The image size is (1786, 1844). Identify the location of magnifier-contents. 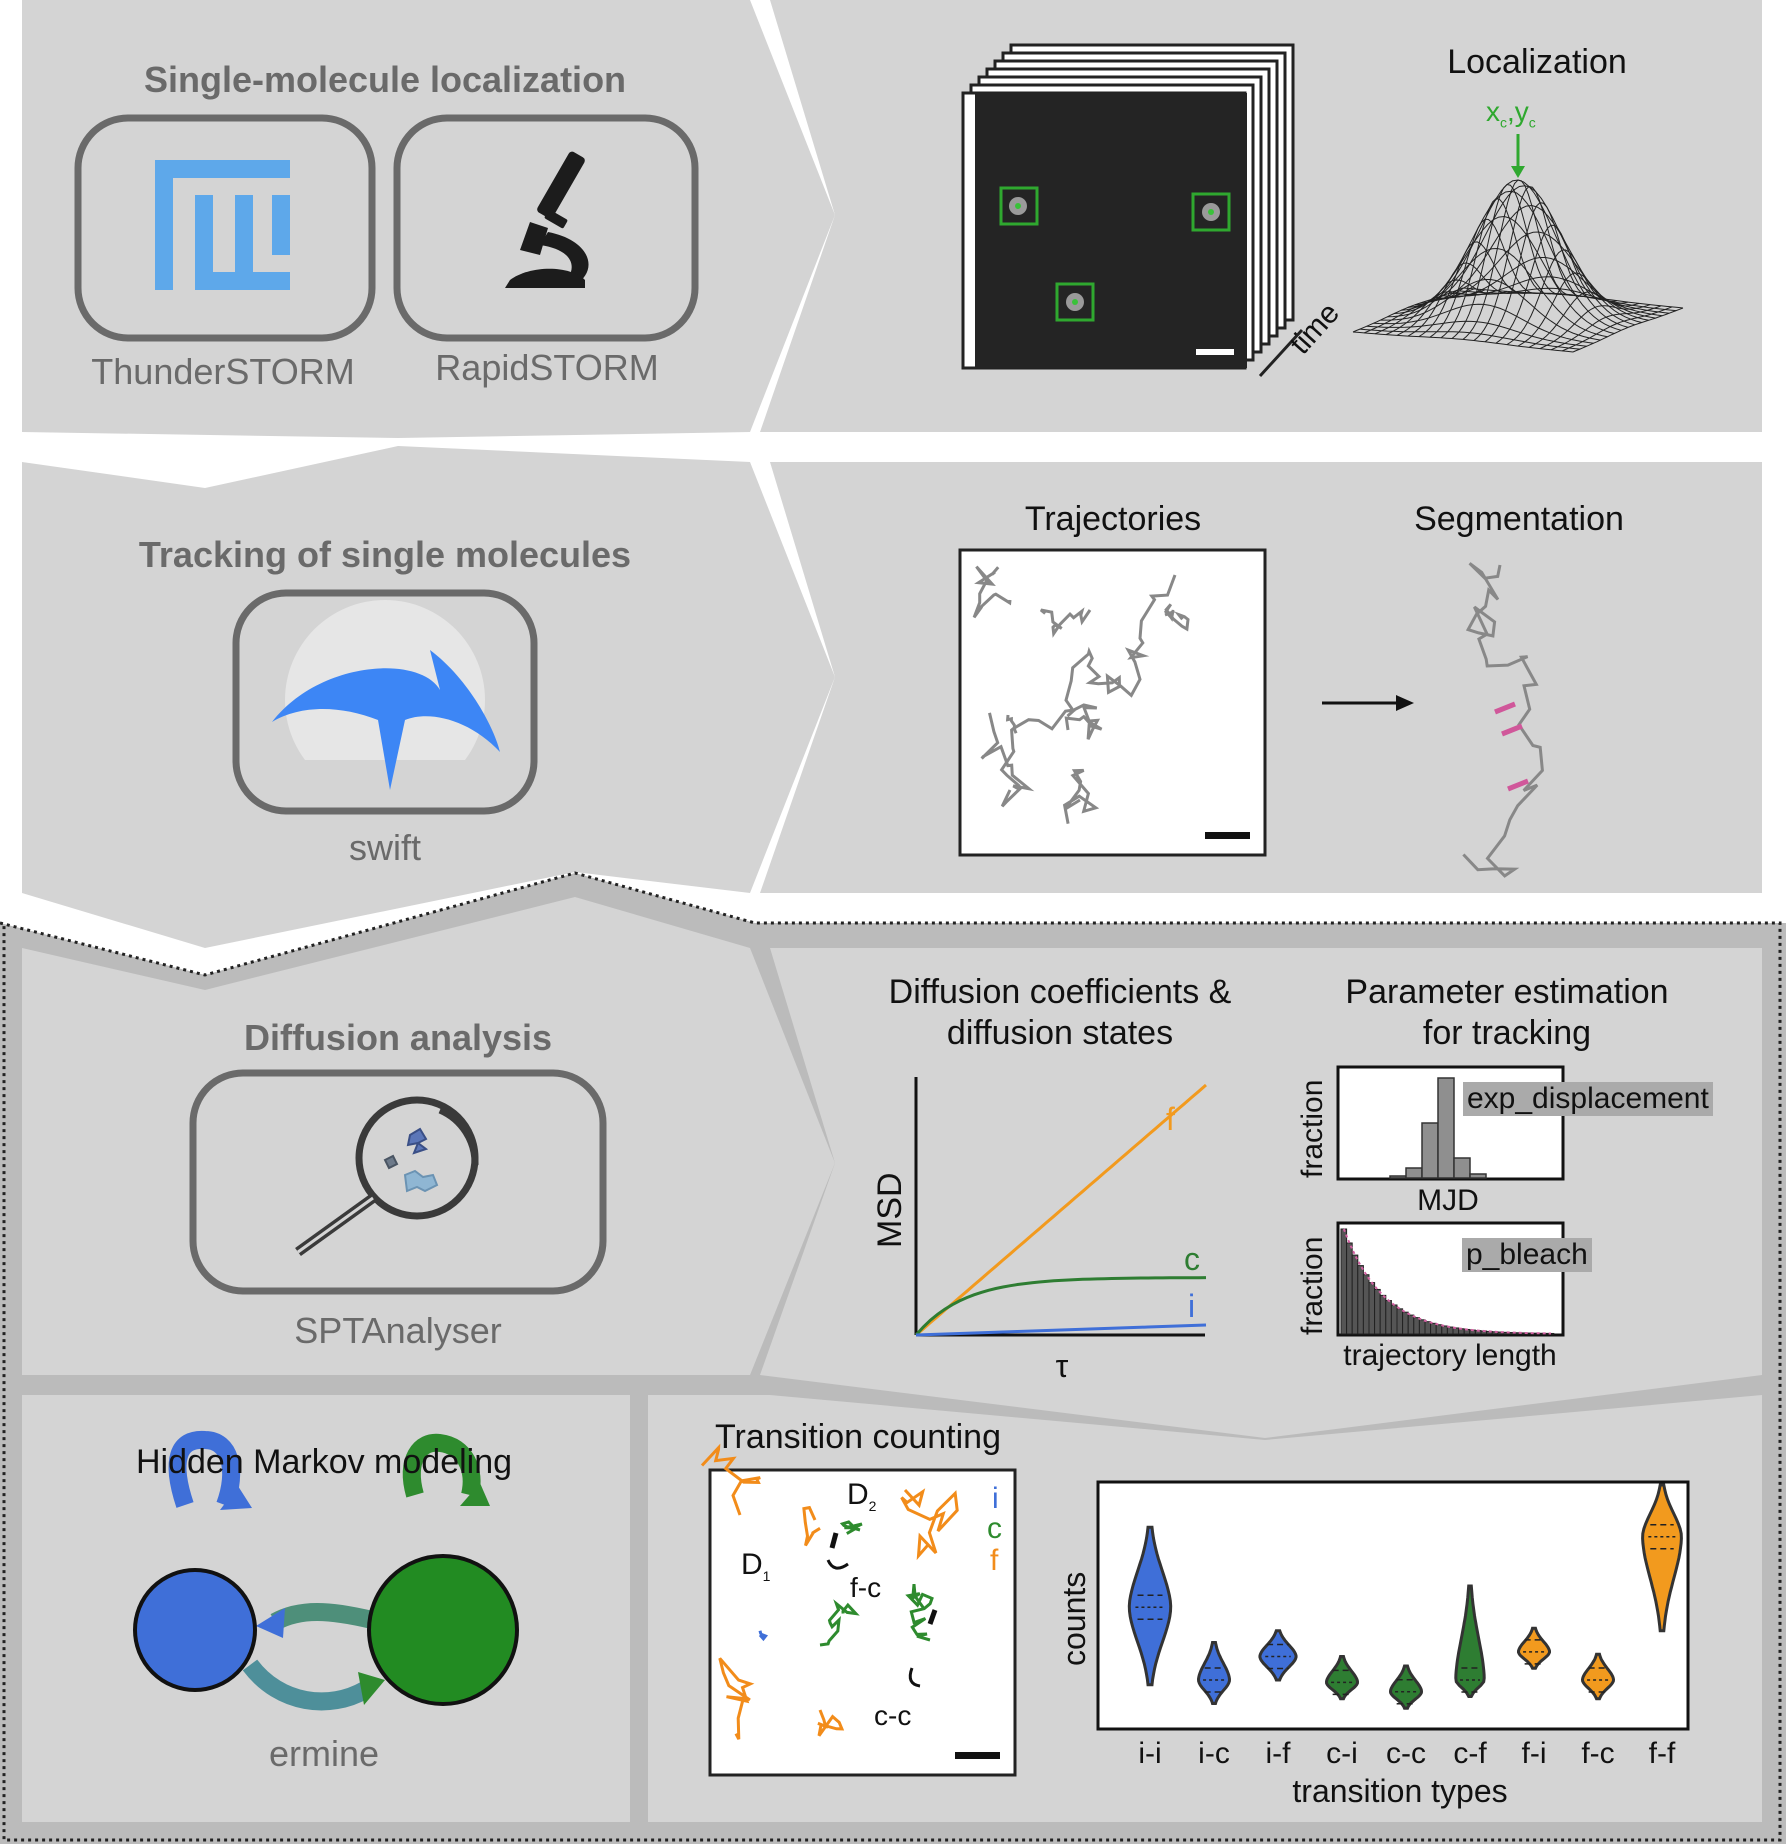
(411, 1160).